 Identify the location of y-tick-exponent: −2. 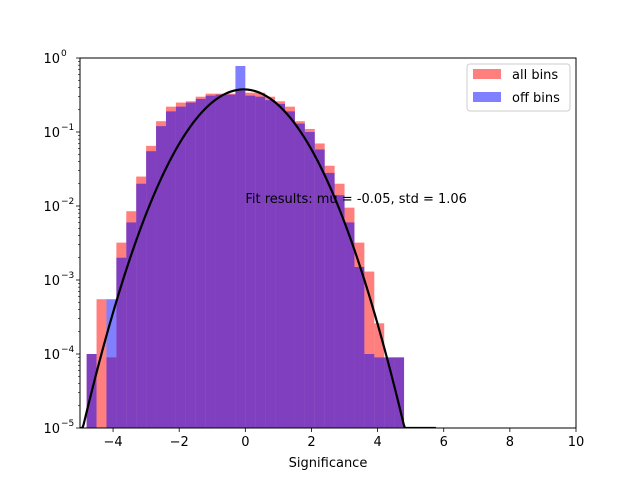
(67, 202).